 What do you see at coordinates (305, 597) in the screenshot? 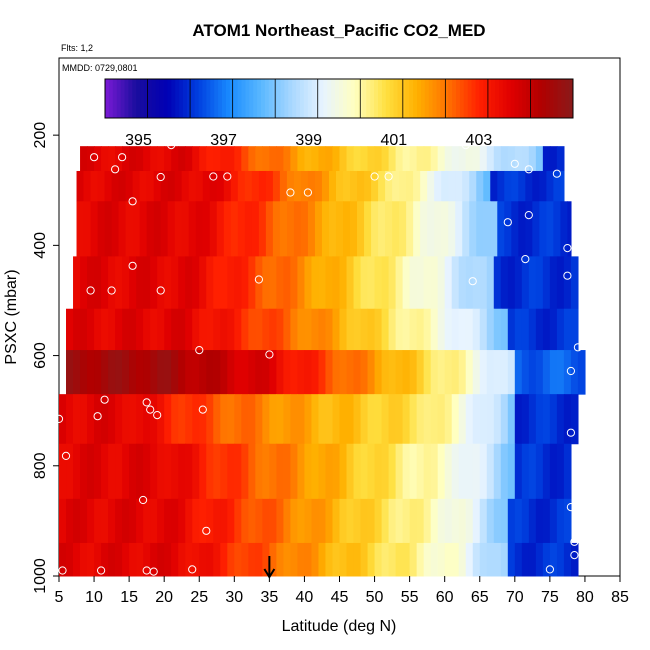
I see `x-tick-label: 40` at bounding box center [305, 597].